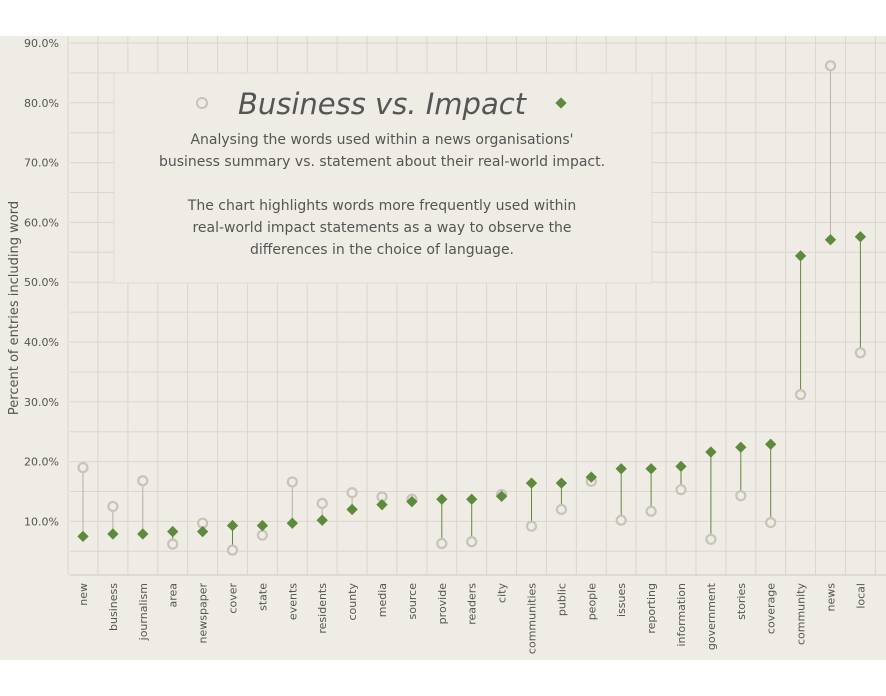 This screenshot has width=886, height=696. Describe the element at coordinates (352, 602) in the screenshot. I see `x-tick-label: county` at that location.